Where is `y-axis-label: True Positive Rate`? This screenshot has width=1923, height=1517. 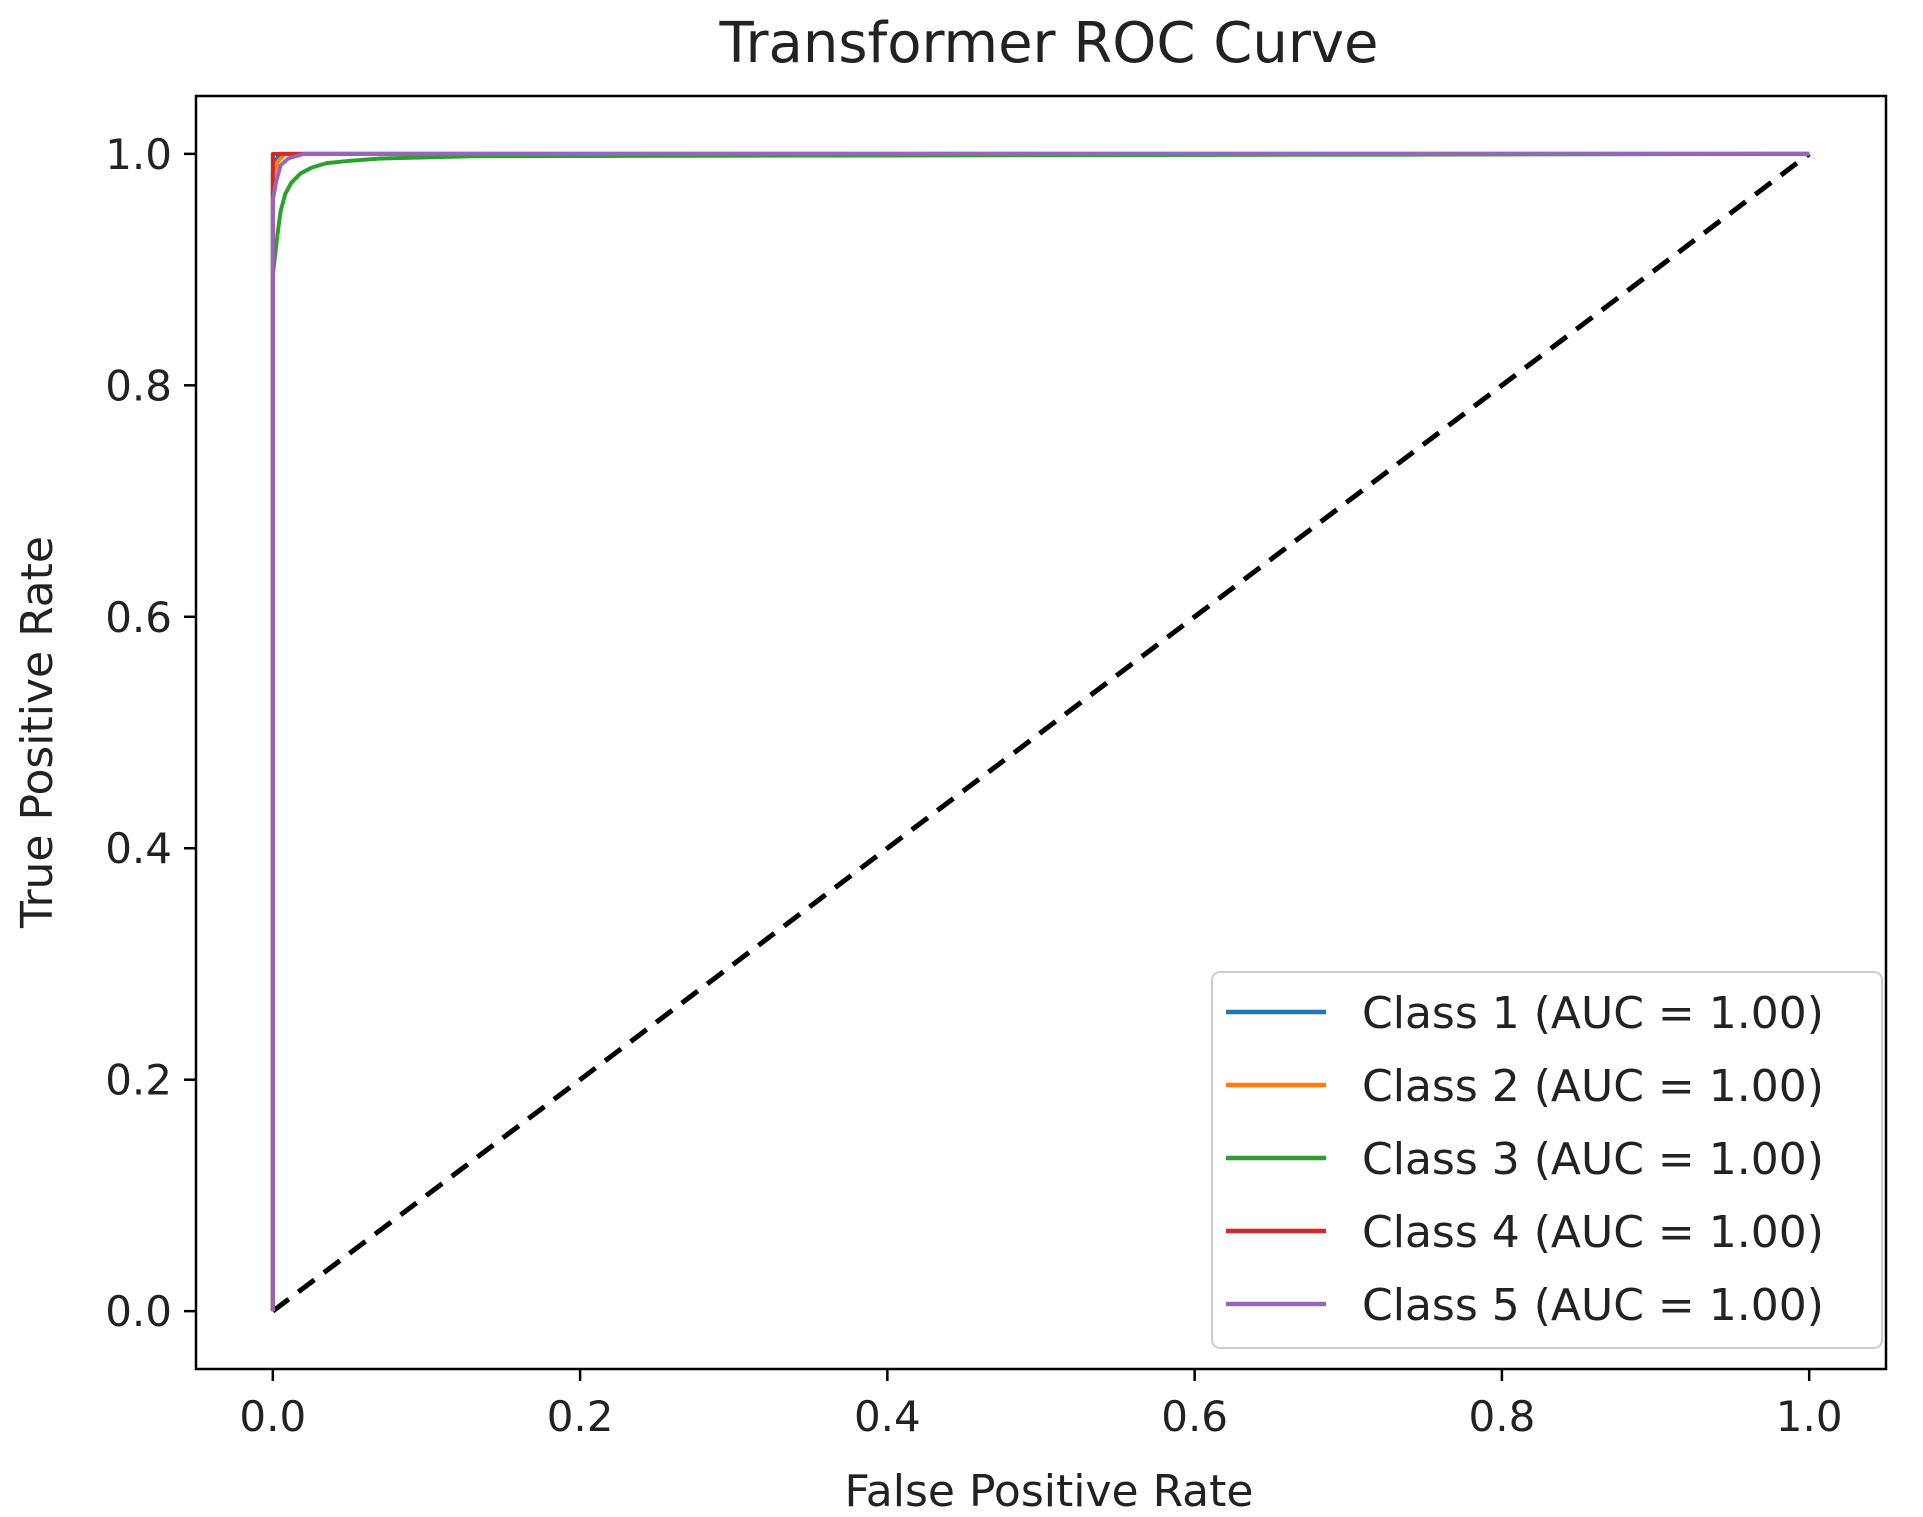 y-axis-label: True Positive Rate is located at coordinates (37, 732).